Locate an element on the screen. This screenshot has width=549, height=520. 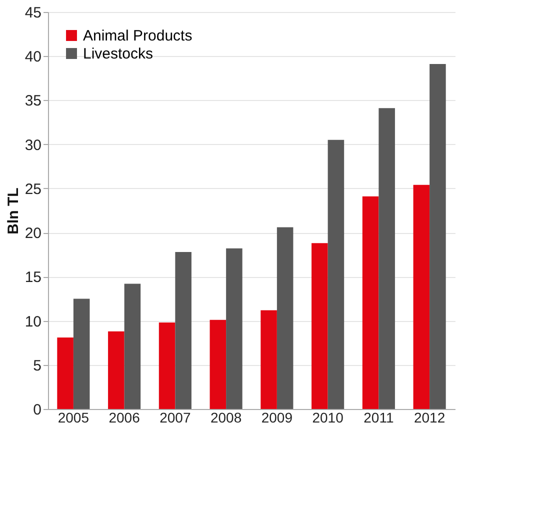
x-tick-label: 2008 is located at coordinates (226, 418).